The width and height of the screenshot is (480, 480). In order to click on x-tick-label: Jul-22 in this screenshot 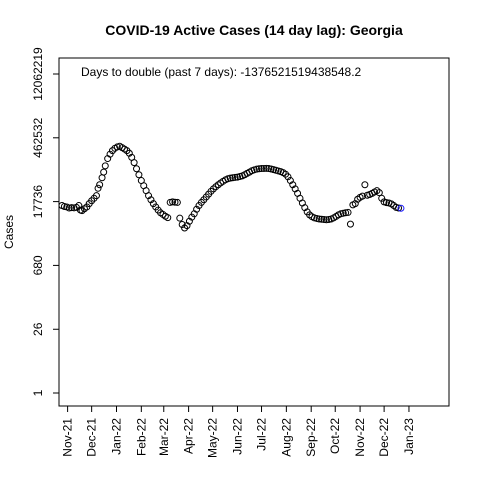, I will do `click(262, 434)`.